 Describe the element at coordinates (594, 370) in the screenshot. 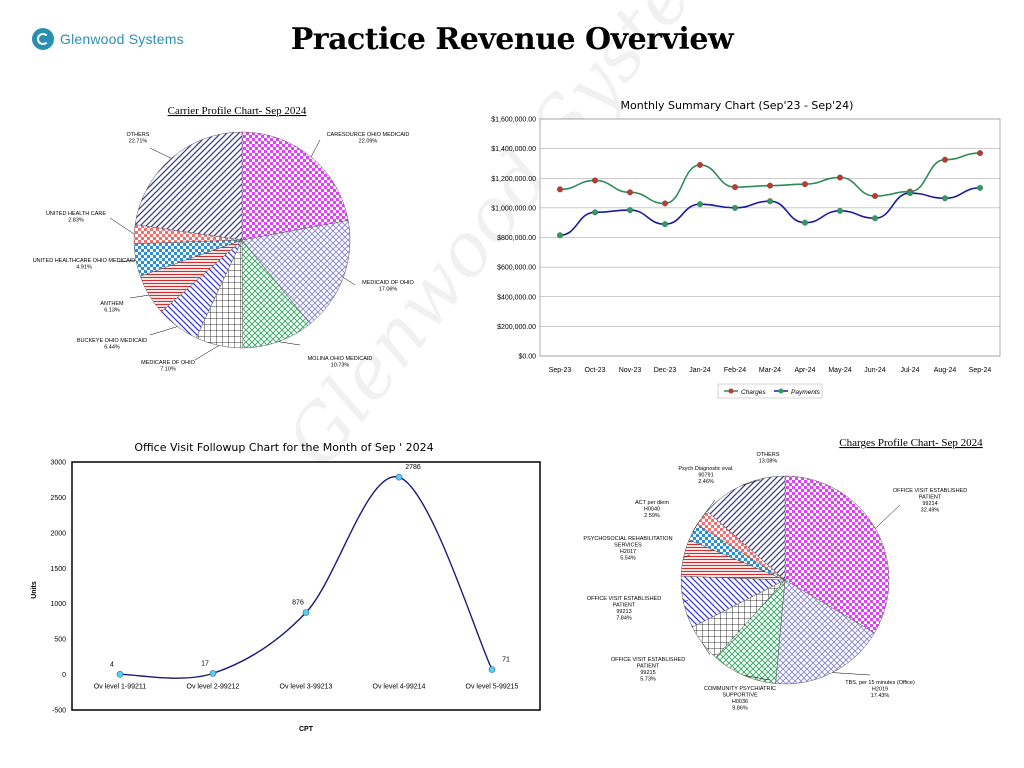

I see `x-tick-label: Oct-23` at that location.